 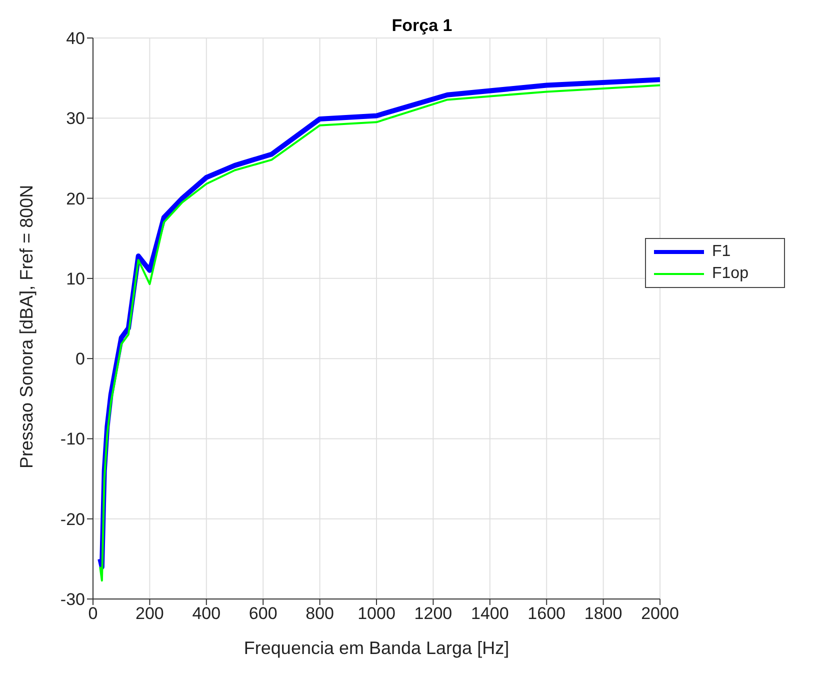 I want to click on y-tick-label: 30, so click(x=75, y=118).